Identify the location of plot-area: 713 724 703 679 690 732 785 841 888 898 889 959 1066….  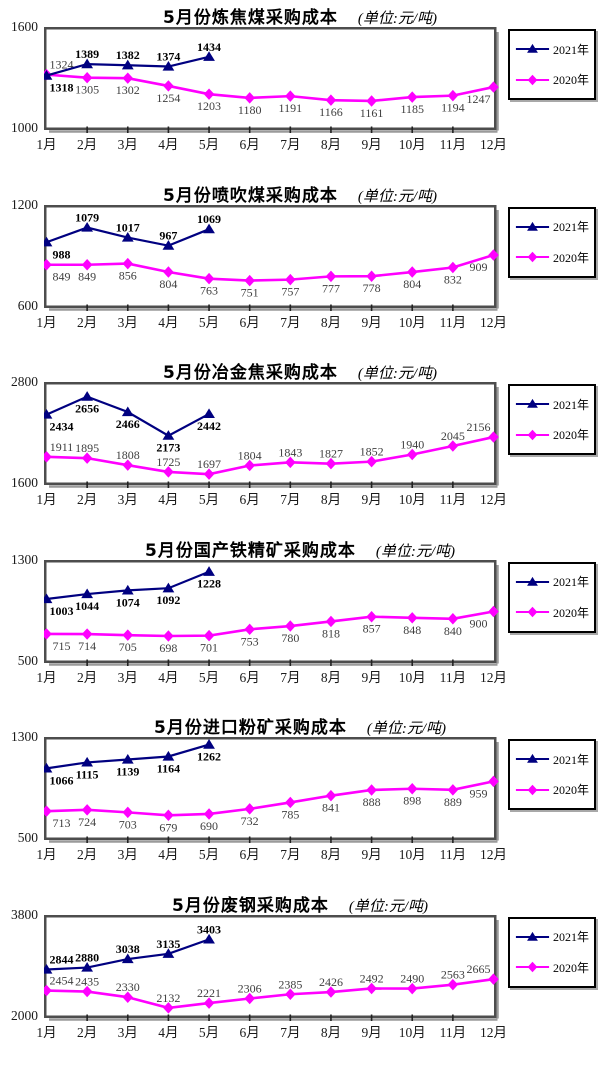
(271, 790).